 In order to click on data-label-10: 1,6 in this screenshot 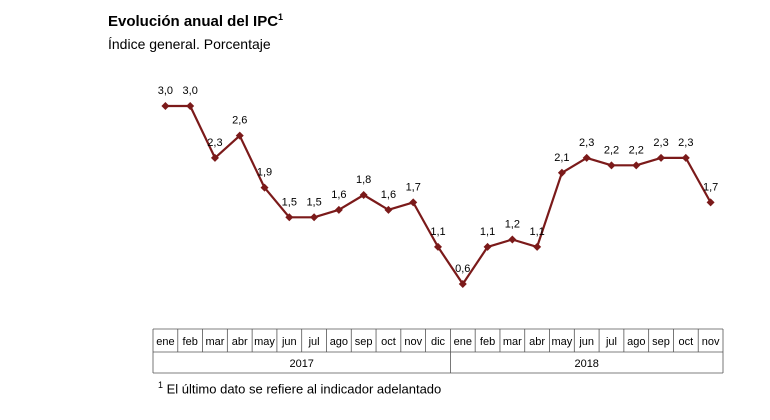, I will do `click(388, 195)`.